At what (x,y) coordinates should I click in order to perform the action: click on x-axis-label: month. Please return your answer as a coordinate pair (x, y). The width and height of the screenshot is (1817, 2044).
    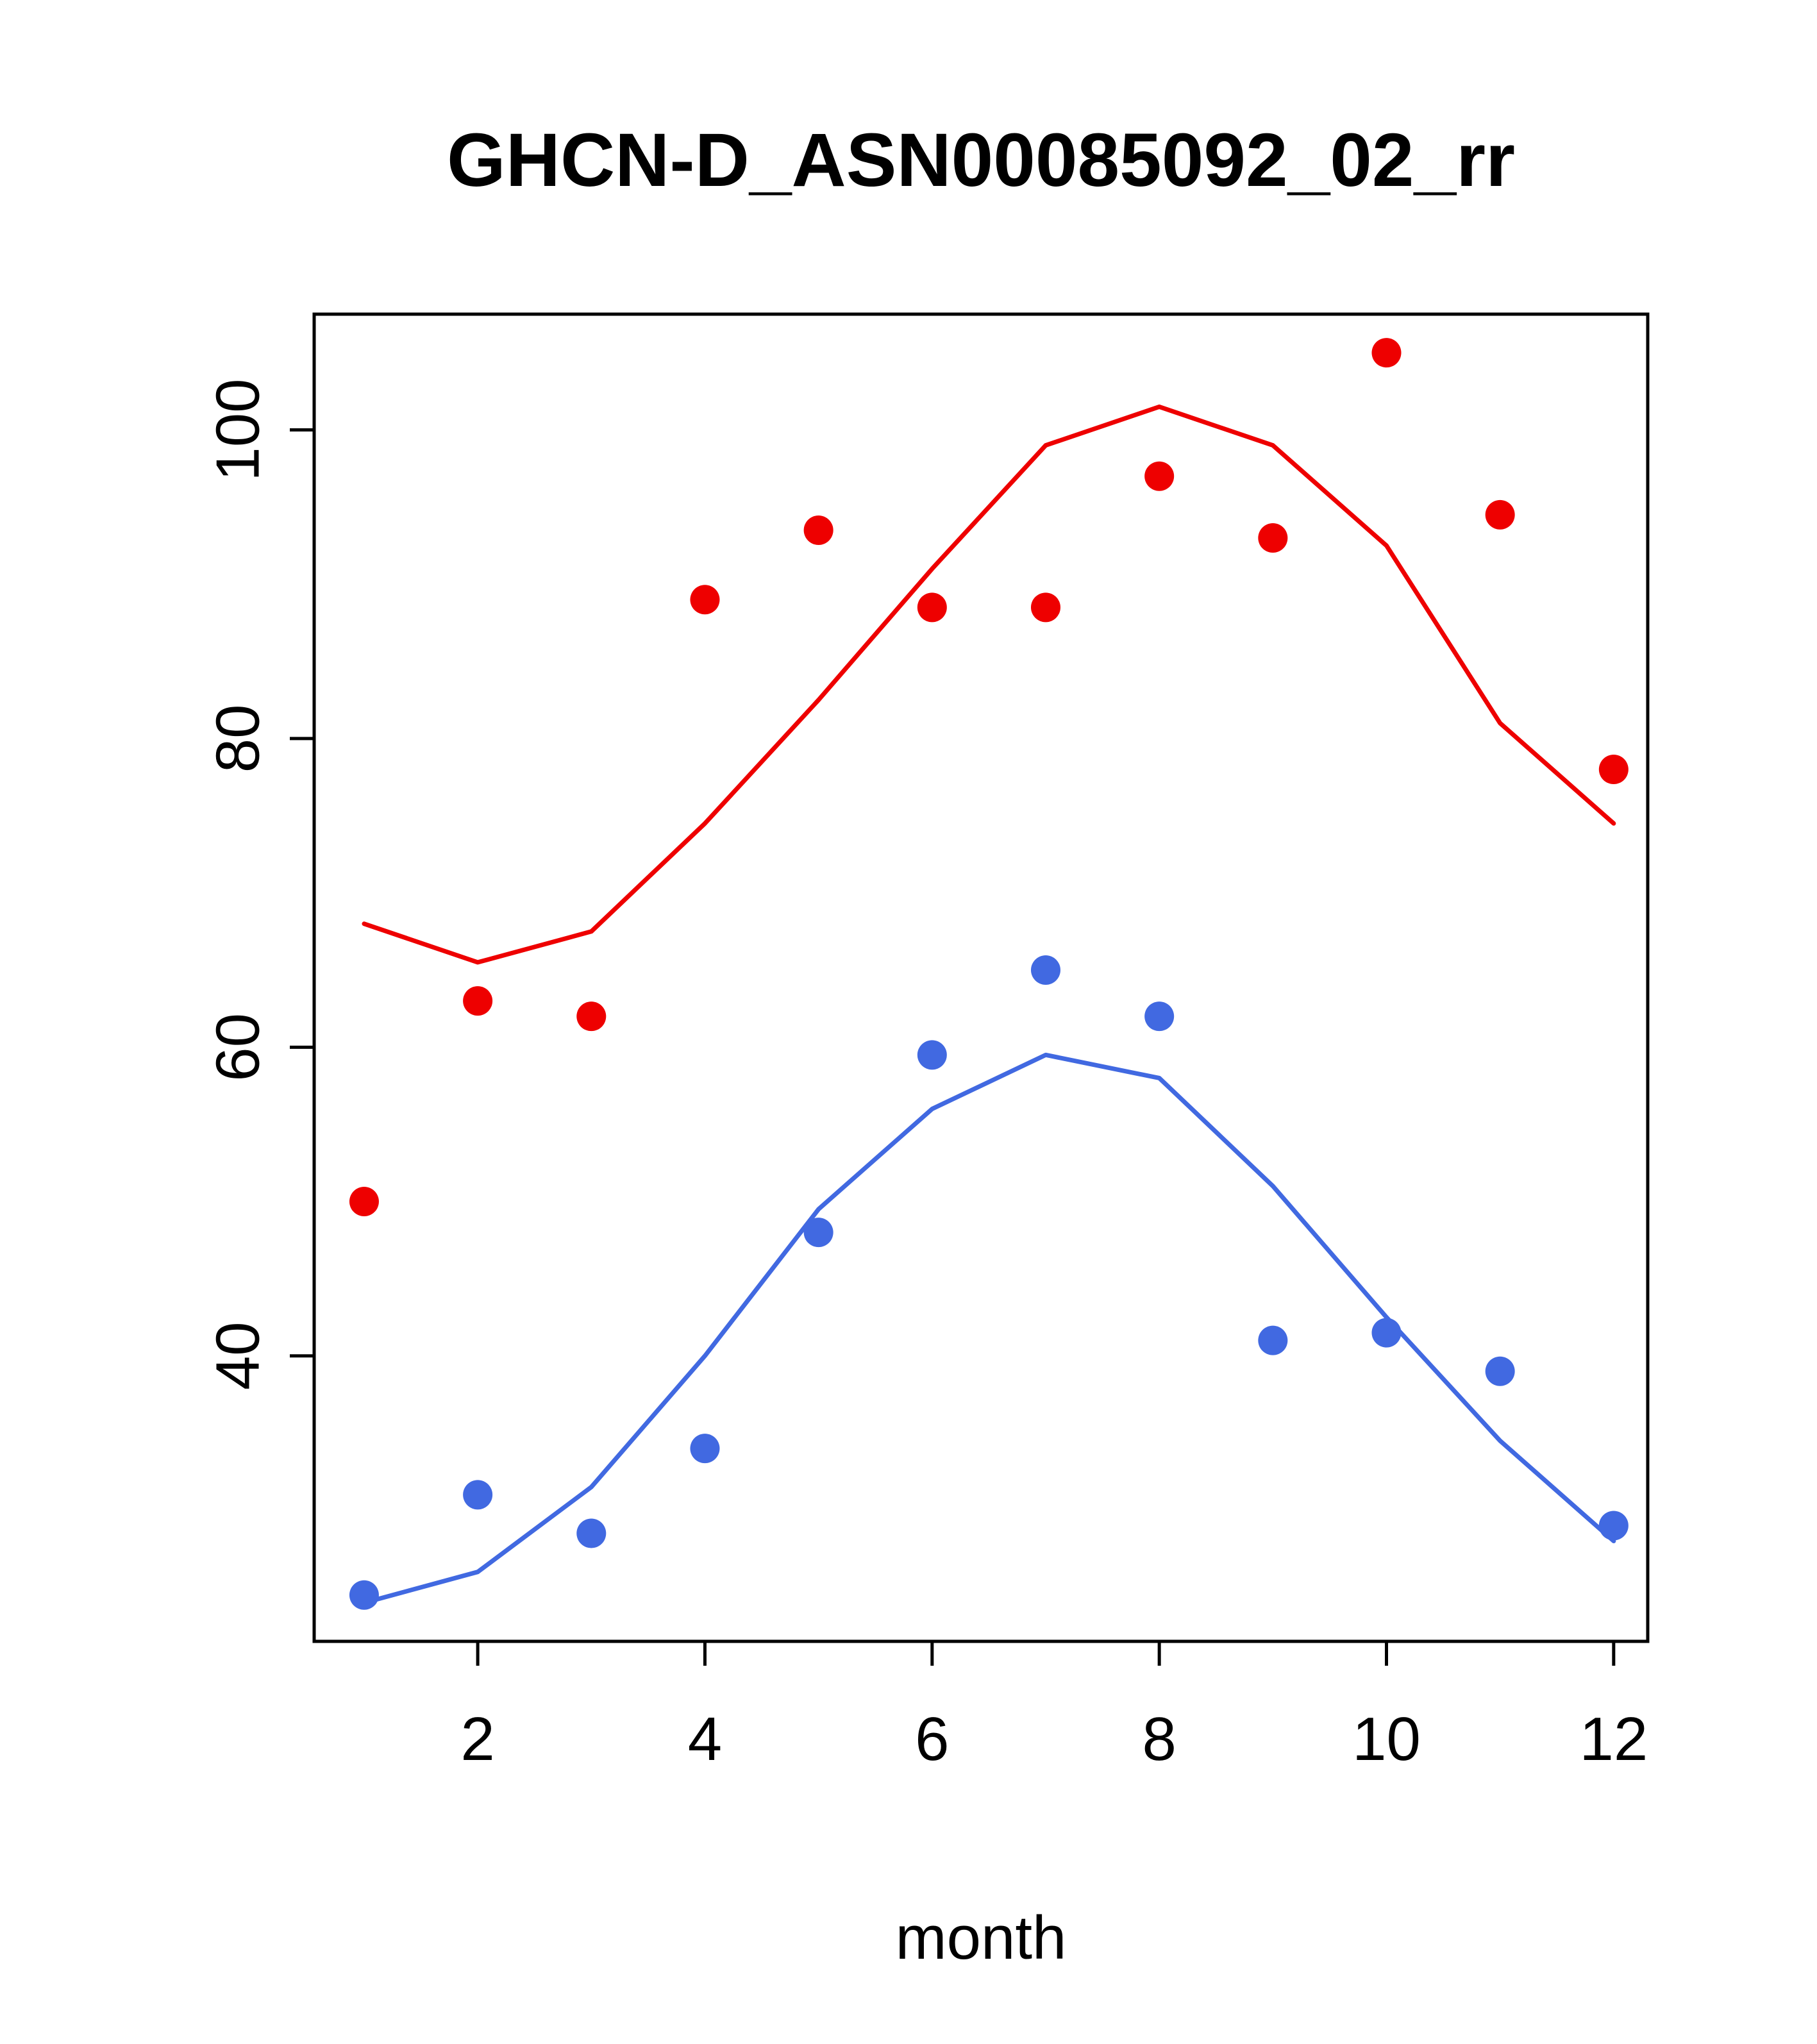
    Looking at the image, I should click on (981, 1938).